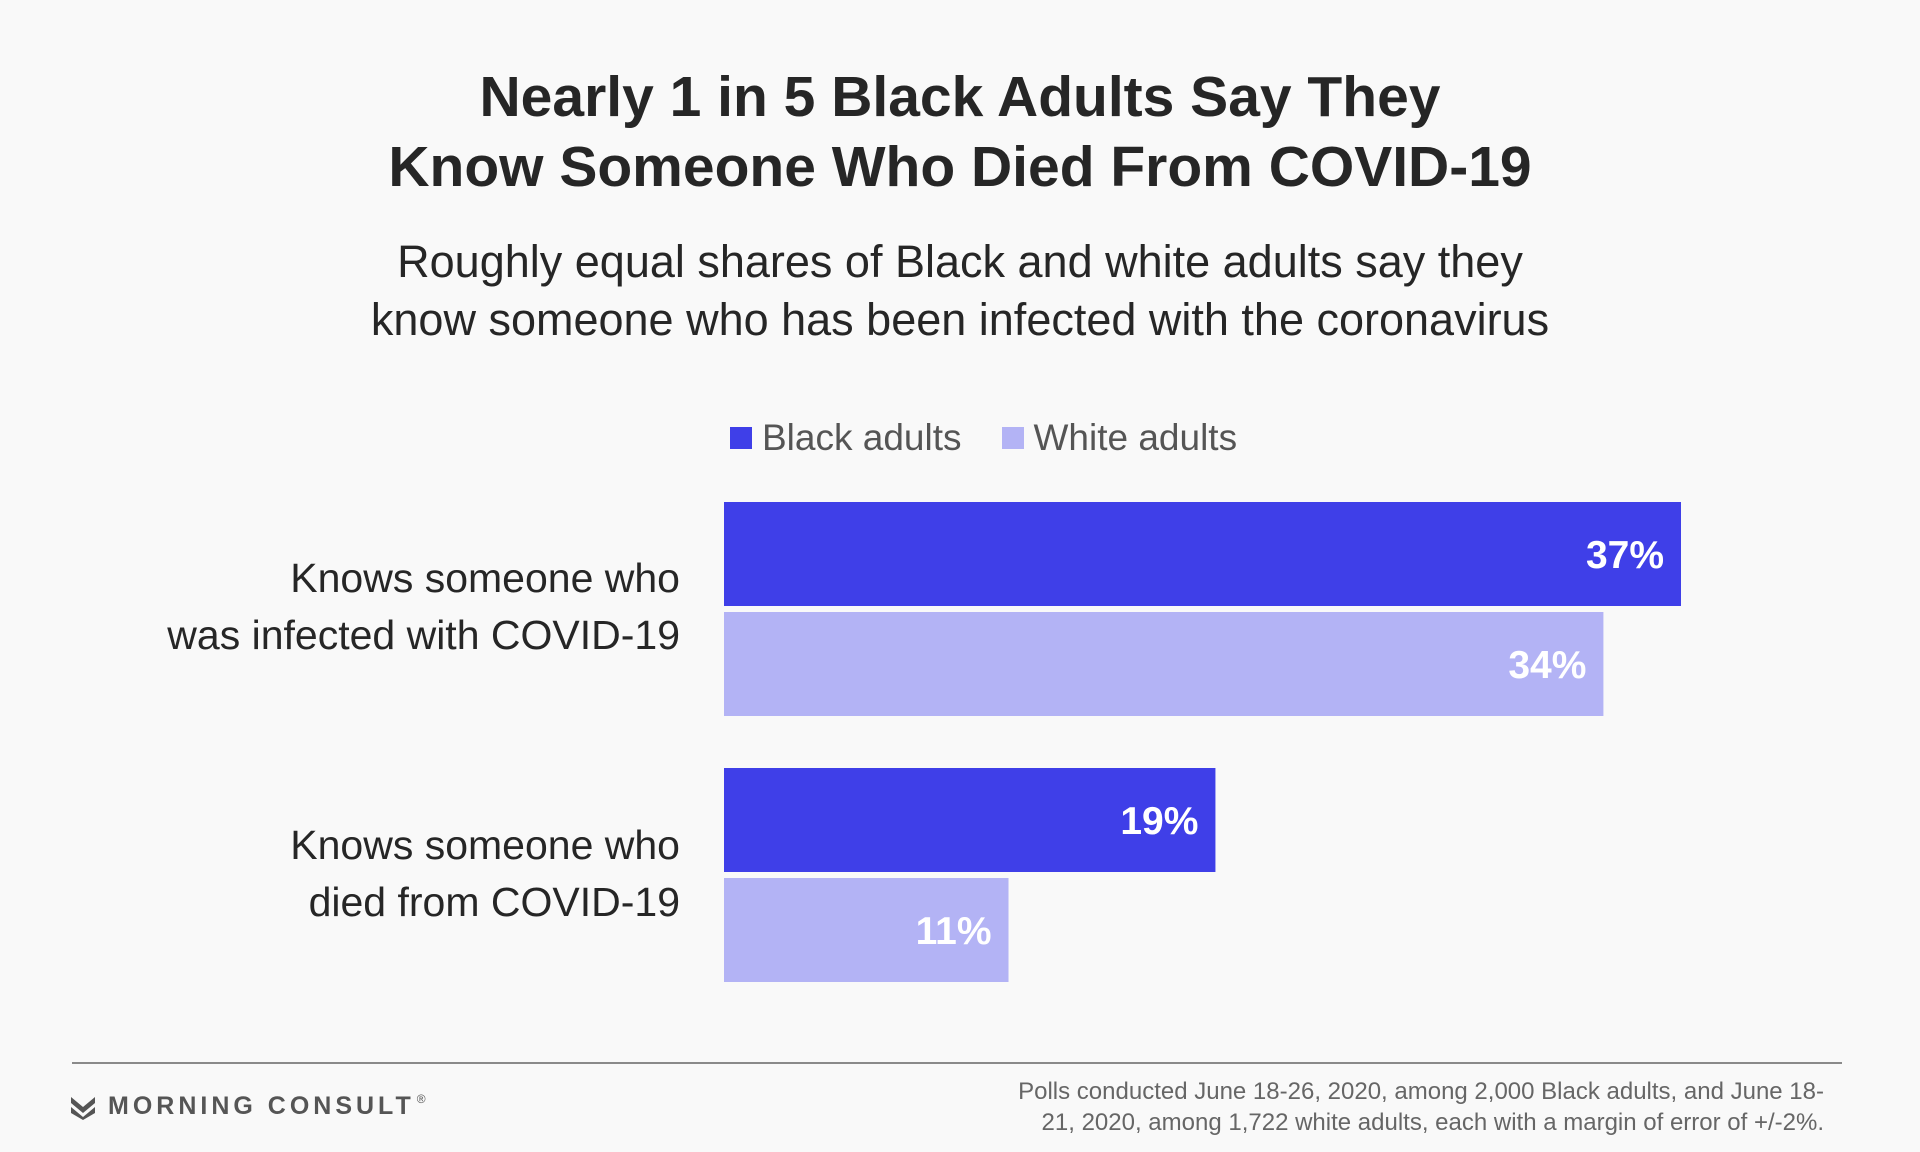 The image size is (1920, 1152). What do you see at coordinates (83, 1108) in the screenshot?
I see `morning-consult-logo-icon` at bounding box center [83, 1108].